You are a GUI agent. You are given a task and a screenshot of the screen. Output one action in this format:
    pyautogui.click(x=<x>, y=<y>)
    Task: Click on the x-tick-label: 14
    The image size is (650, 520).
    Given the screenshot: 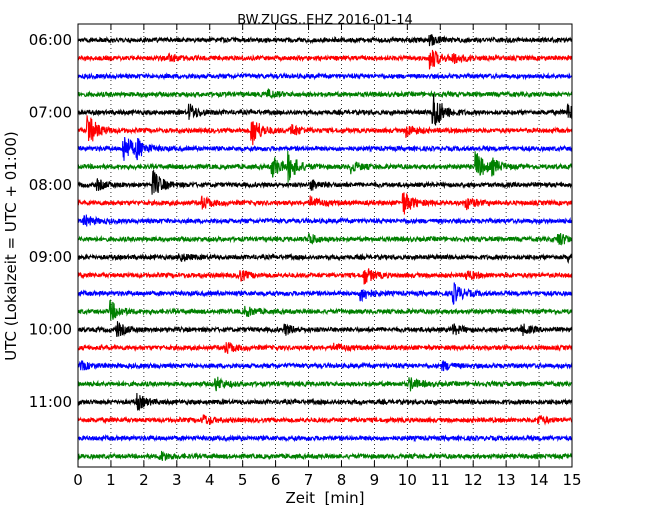 What is the action you would take?
    pyautogui.click(x=539, y=480)
    